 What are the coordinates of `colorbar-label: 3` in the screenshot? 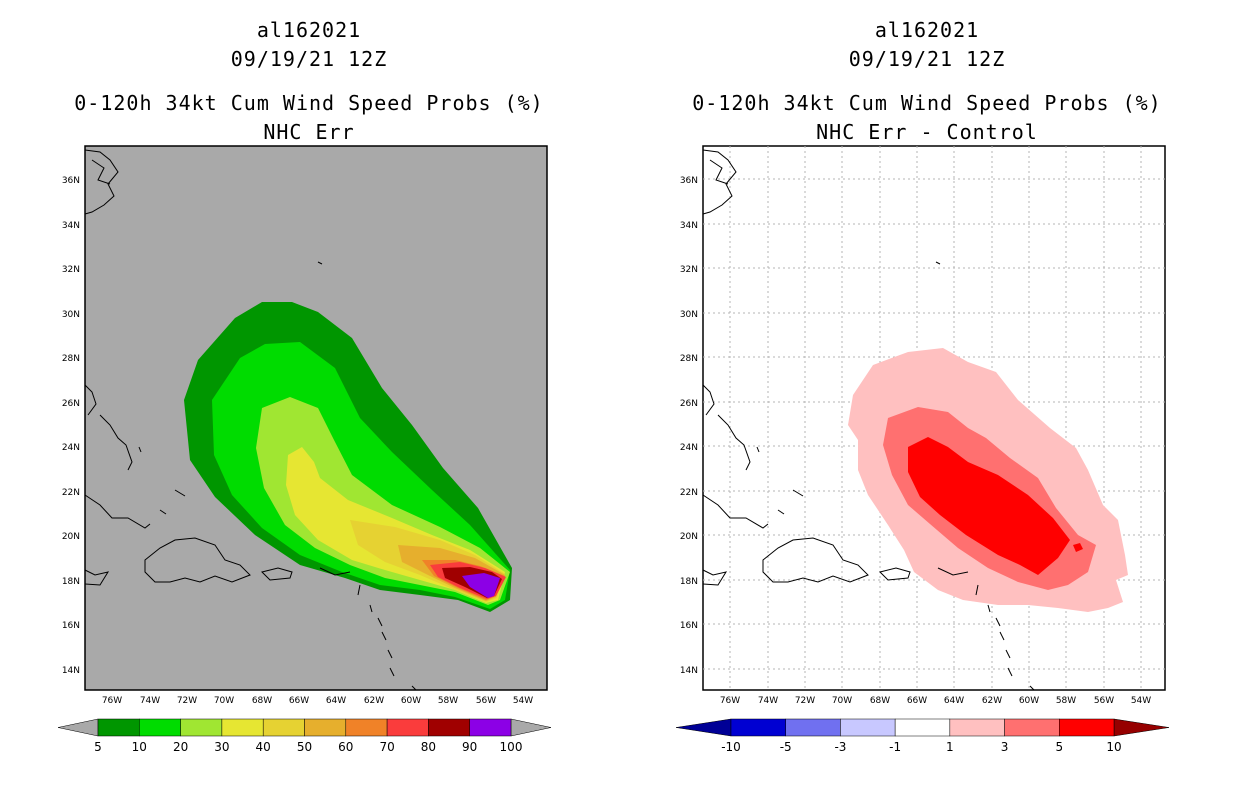 It's located at (1005, 747).